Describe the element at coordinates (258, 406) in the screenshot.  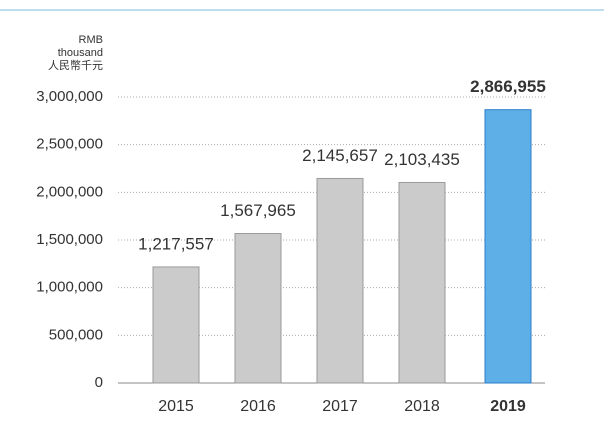
I see `x-tick-label: 2016` at that location.